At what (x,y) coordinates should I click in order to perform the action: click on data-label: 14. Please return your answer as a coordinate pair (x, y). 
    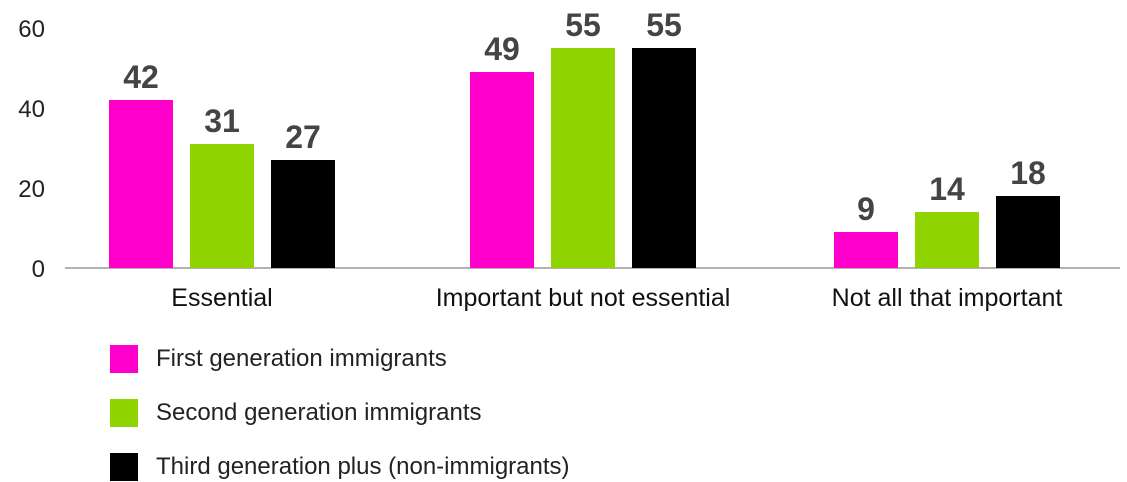
    Looking at the image, I should click on (947, 189).